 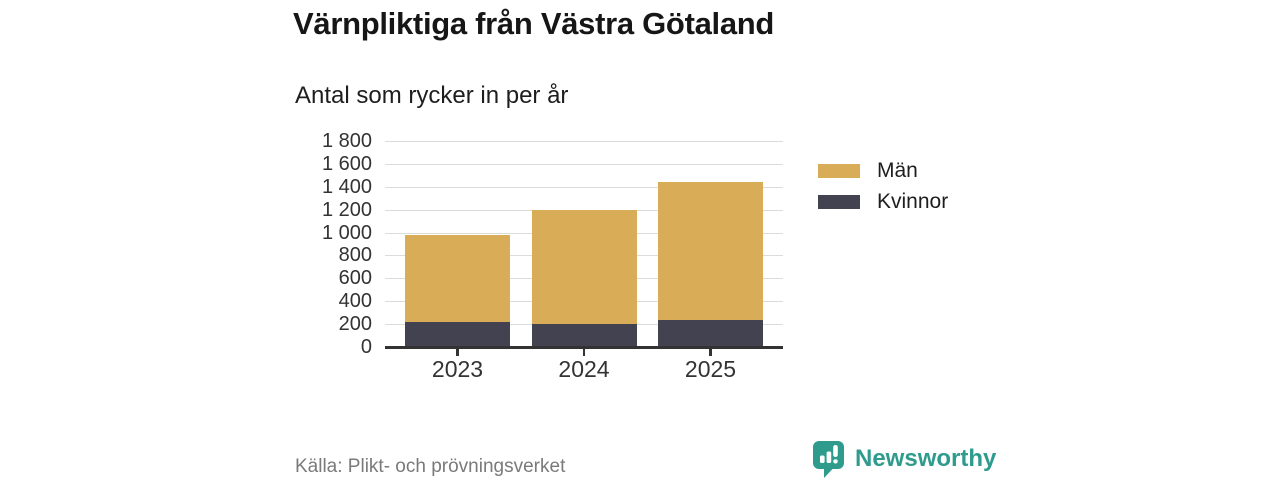 What do you see at coordinates (430, 466) in the screenshot?
I see `source-note: Källa: Plikt- och prövningsverket` at bounding box center [430, 466].